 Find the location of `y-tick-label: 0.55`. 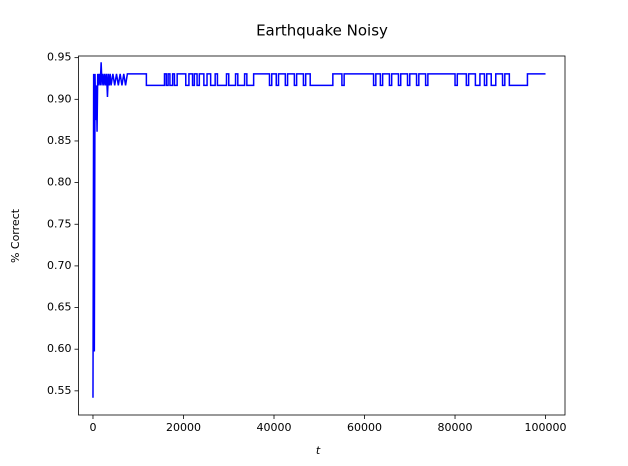

y-tick-label: 0.55 is located at coordinates (59, 390).